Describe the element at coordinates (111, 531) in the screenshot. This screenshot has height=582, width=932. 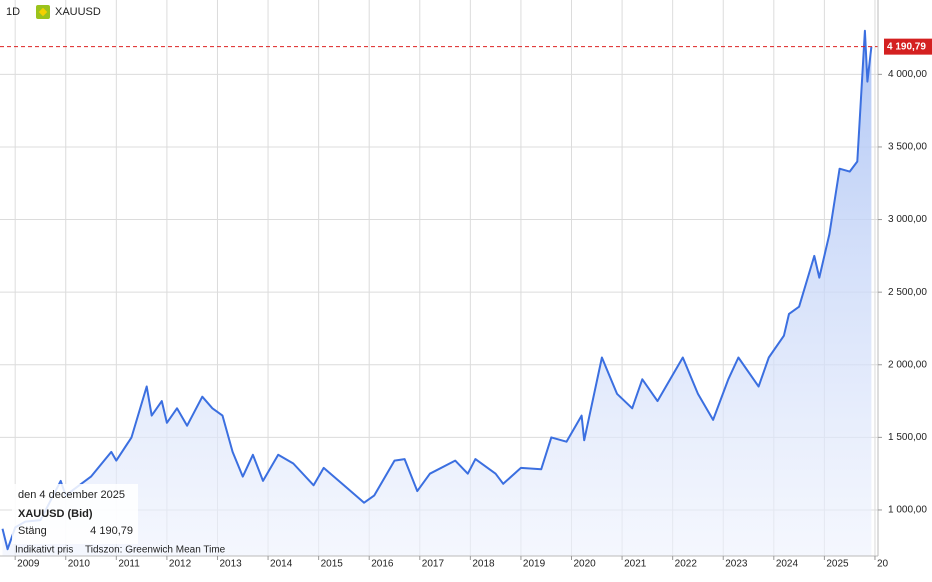
I see `info-close-value: 4 190,79` at that location.